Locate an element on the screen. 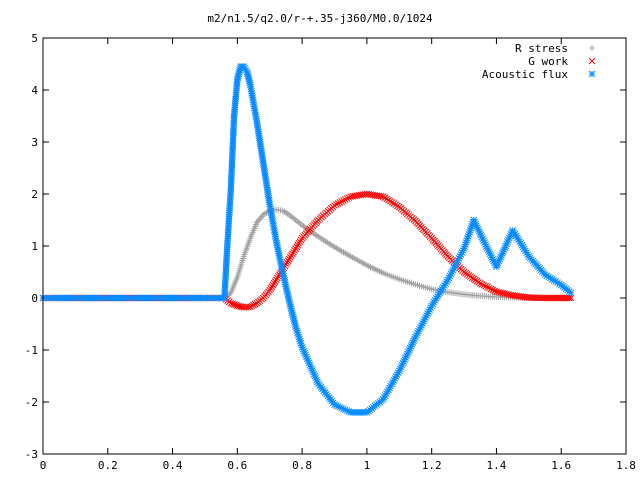  x-tick-label: 1.2 is located at coordinates (432, 465).